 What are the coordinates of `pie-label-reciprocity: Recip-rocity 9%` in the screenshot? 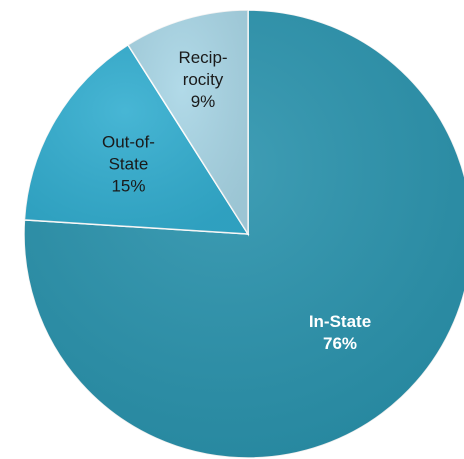 It's located at (202, 79).